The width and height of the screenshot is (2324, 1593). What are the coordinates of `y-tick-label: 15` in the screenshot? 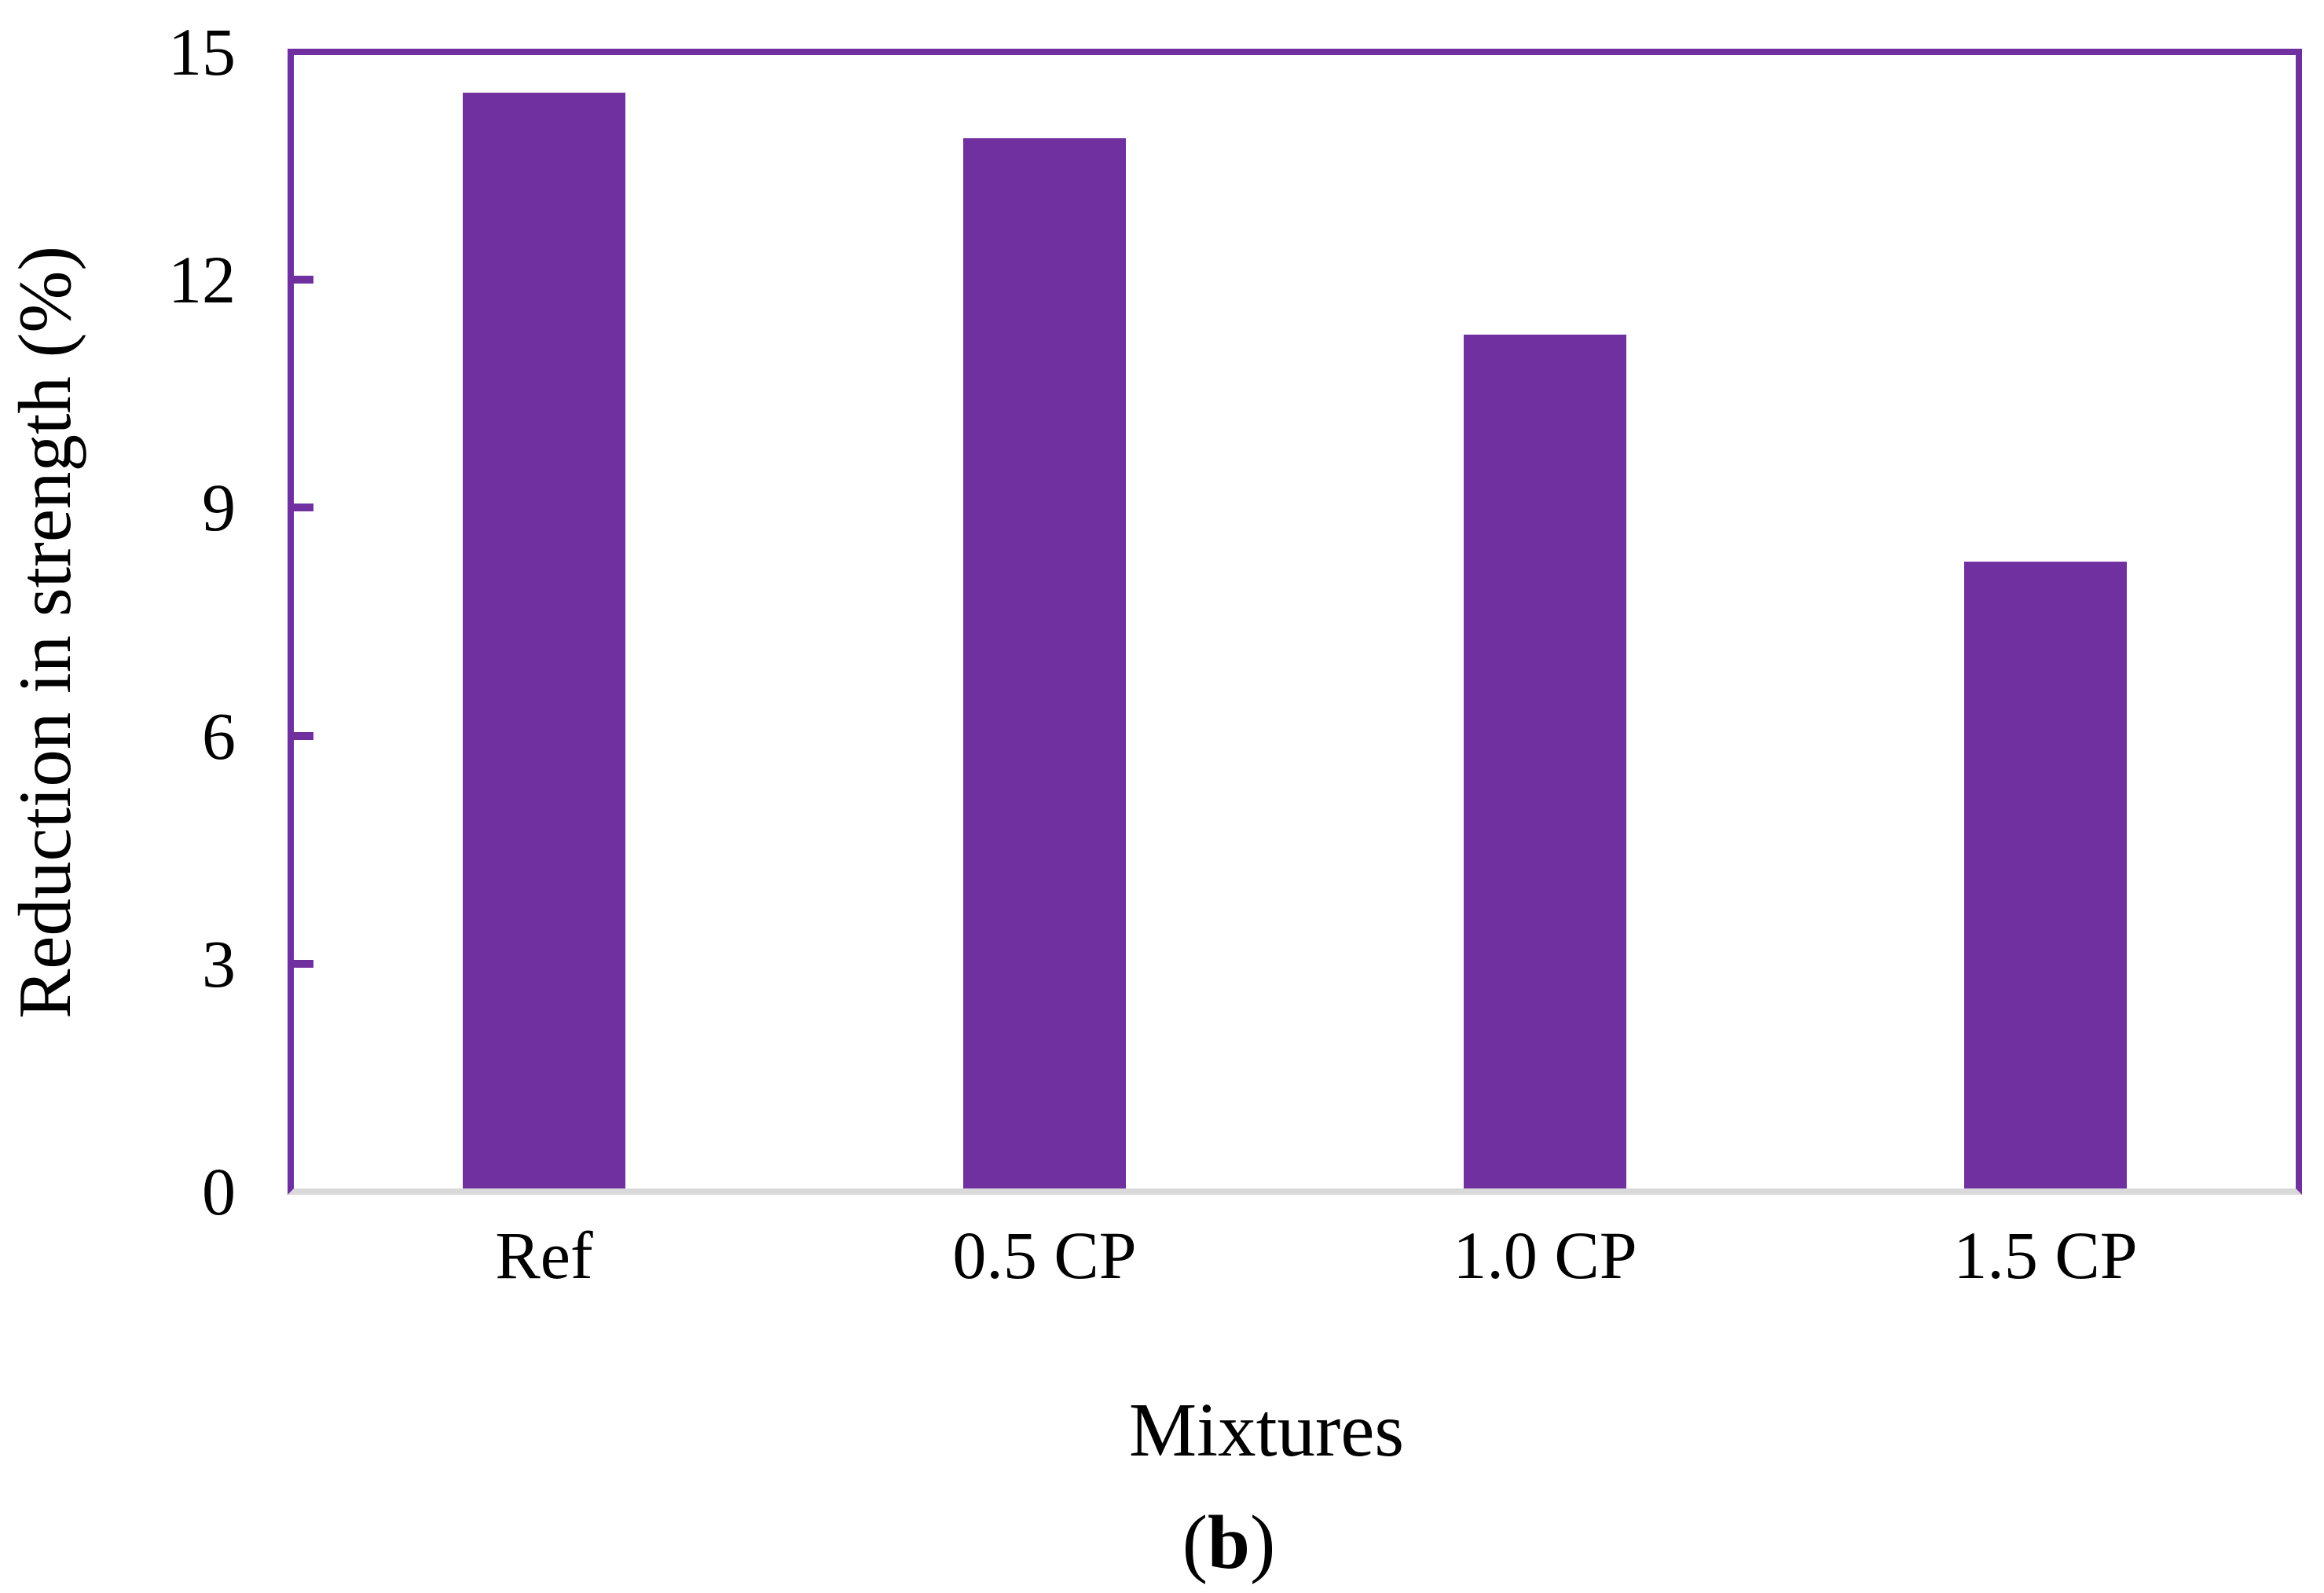 It's located at (202, 52).